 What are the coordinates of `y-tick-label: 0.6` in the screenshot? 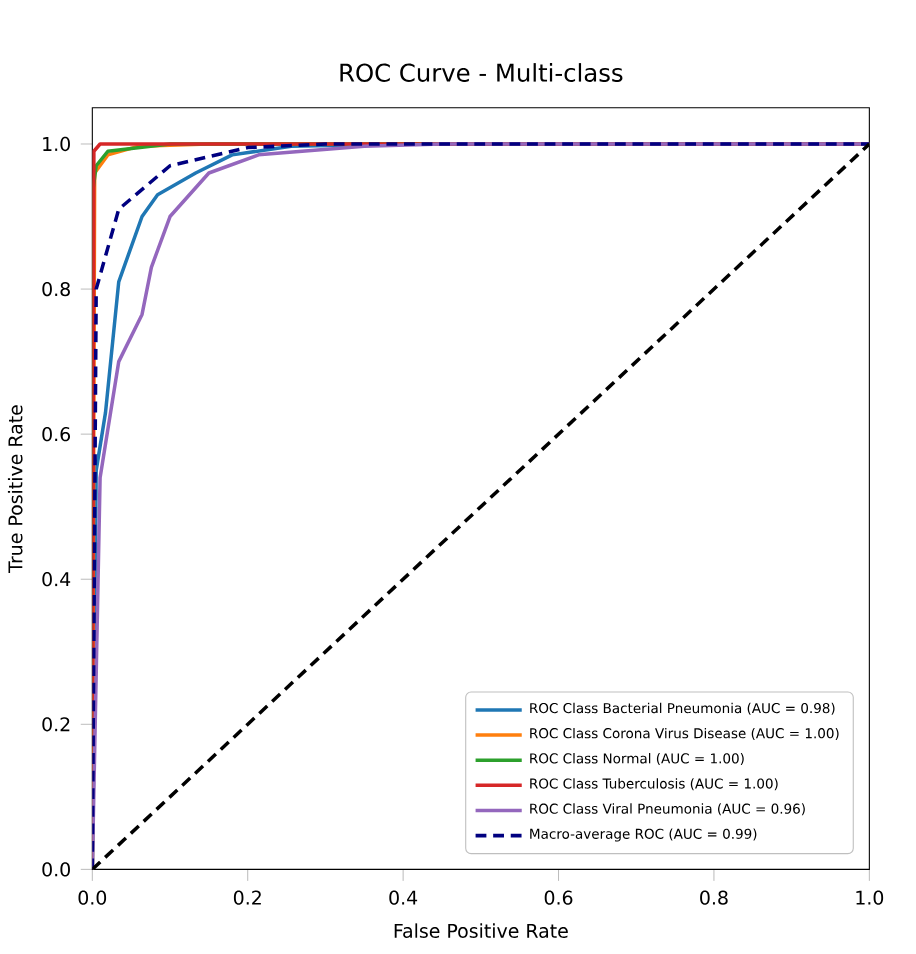 It's located at (56, 434).